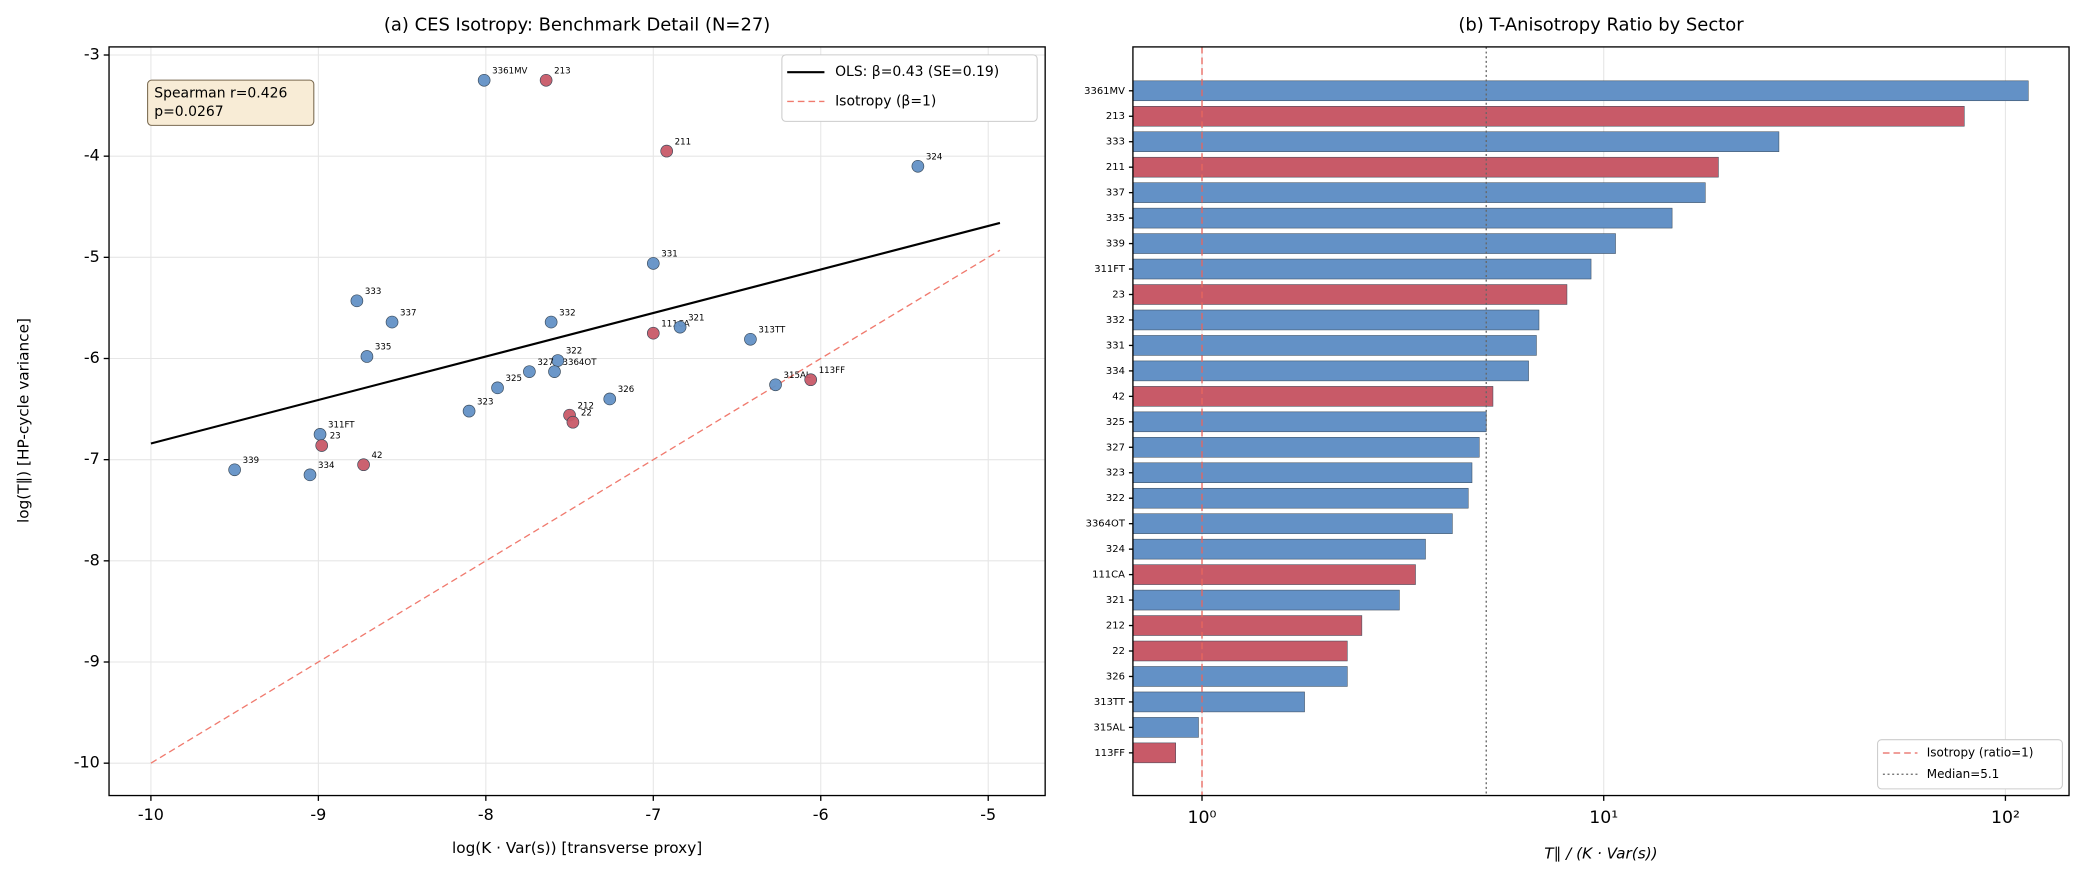 The image size is (2085, 885). What do you see at coordinates (514, 379) in the screenshot?
I see `point-label: 325` at bounding box center [514, 379].